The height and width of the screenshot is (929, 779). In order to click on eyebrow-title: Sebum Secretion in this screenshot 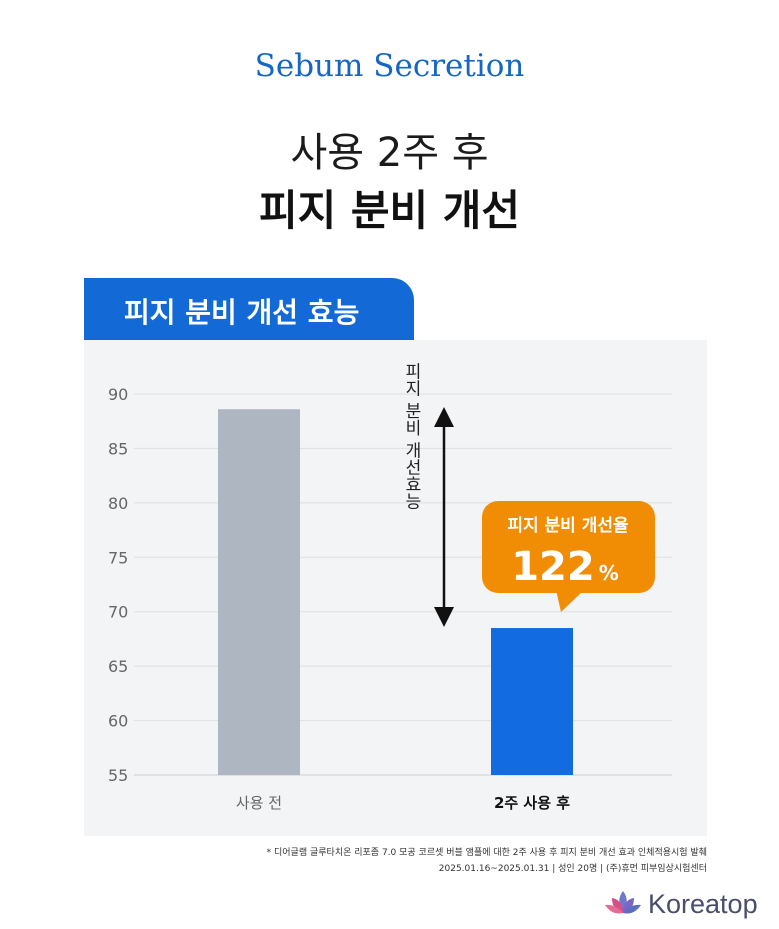, I will do `click(389, 66)`.